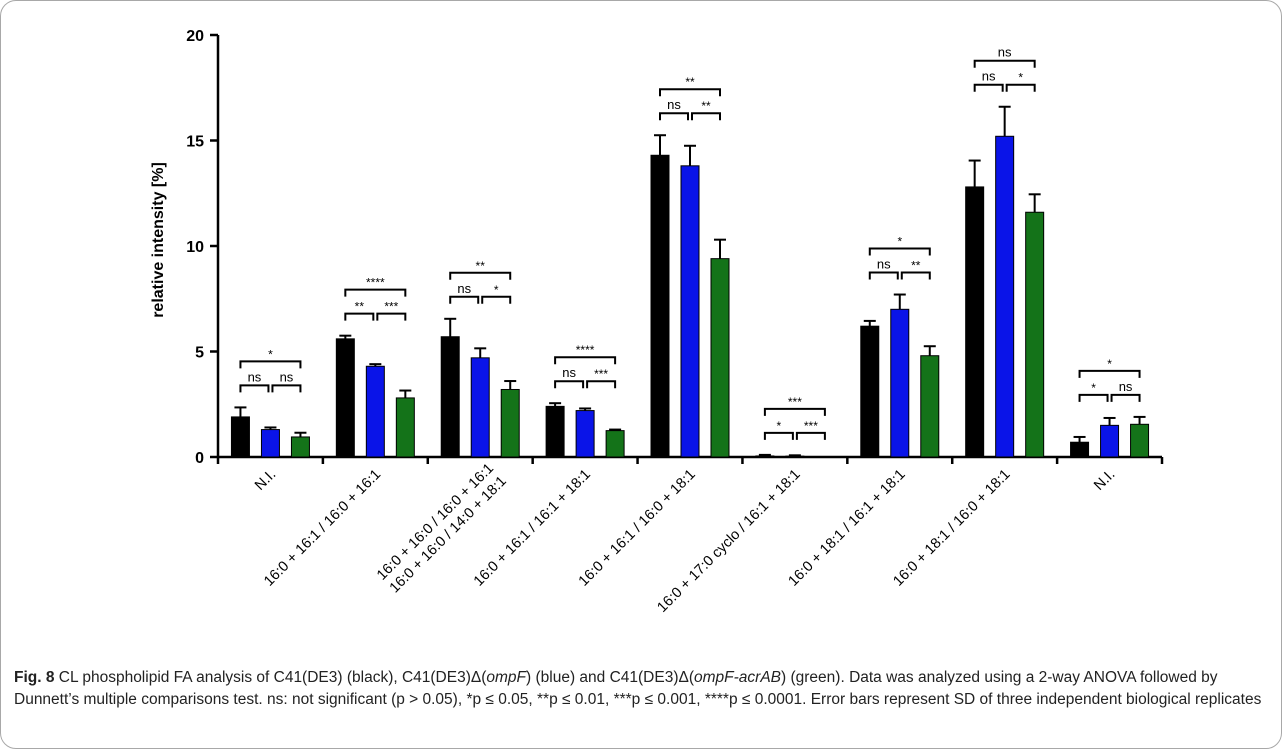 The width and height of the screenshot is (1284, 751). Describe the element at coordinates (195, 142) in the screenshot. I see `y-tick-label: 15` at that location.